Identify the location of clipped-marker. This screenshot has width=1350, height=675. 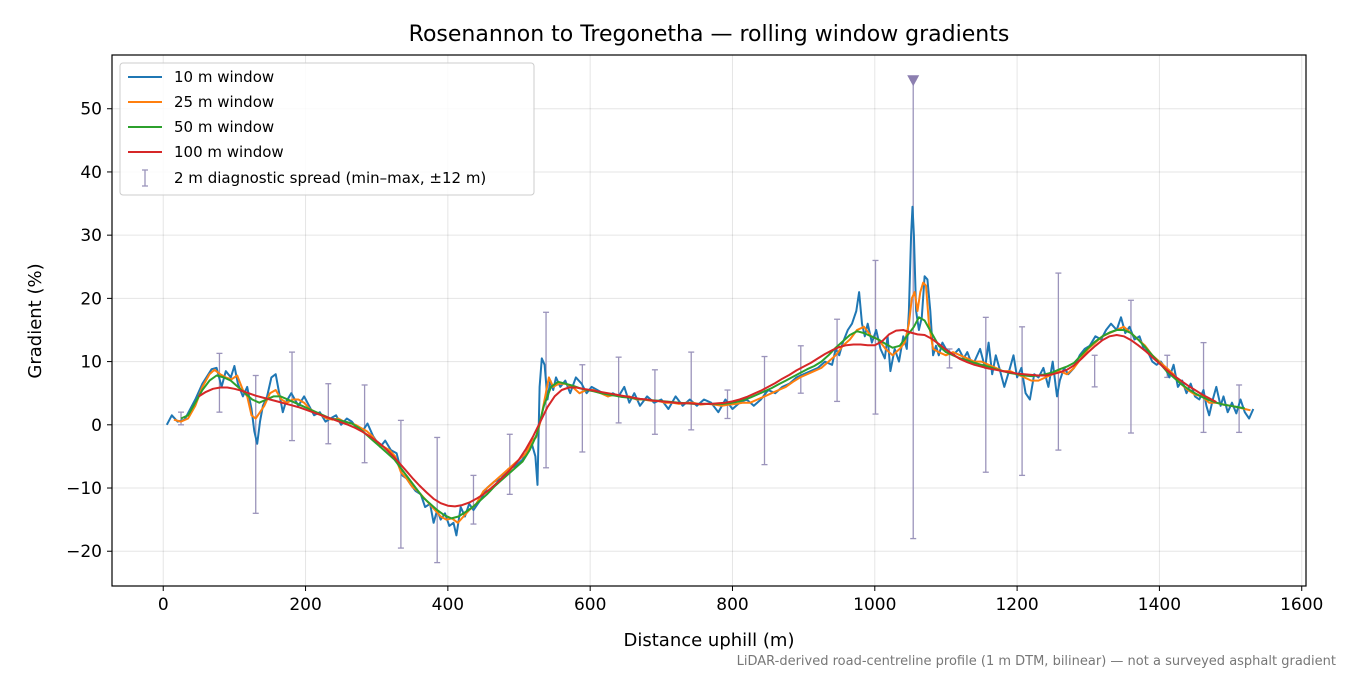
(913, 81).